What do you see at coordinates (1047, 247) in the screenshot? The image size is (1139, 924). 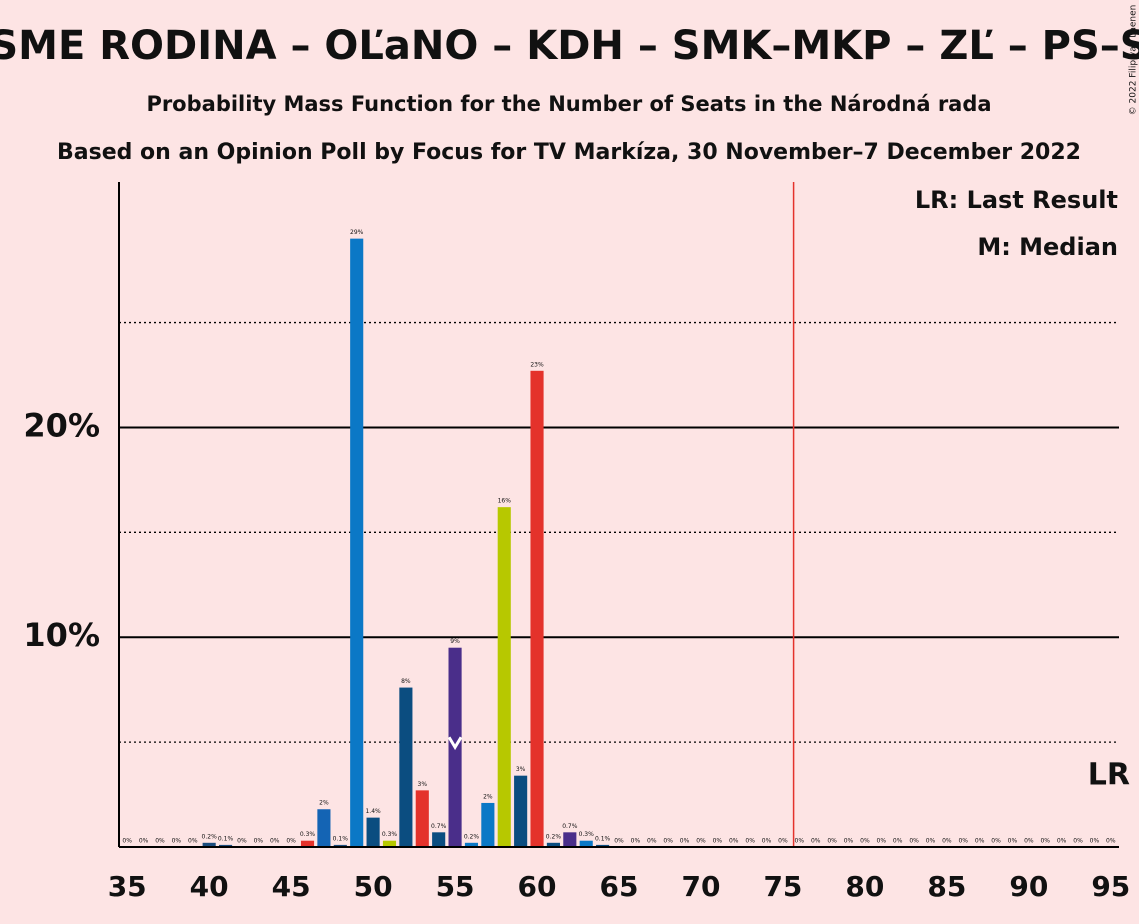 I see `legend-entry: M: Median` at bounding box center [1047, 247].